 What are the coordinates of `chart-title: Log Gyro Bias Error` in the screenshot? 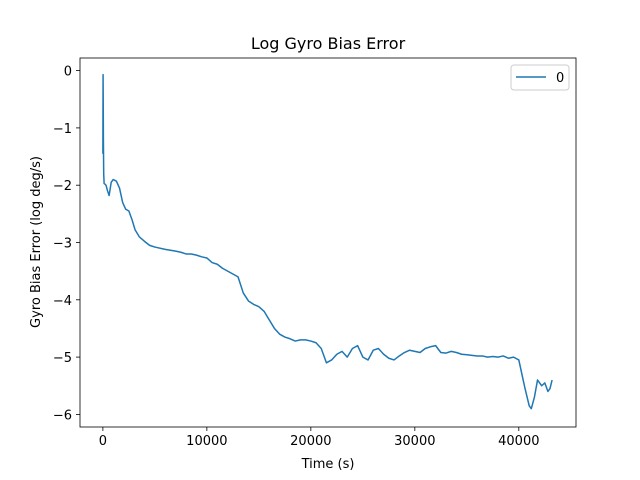 It's located at (328, 43).